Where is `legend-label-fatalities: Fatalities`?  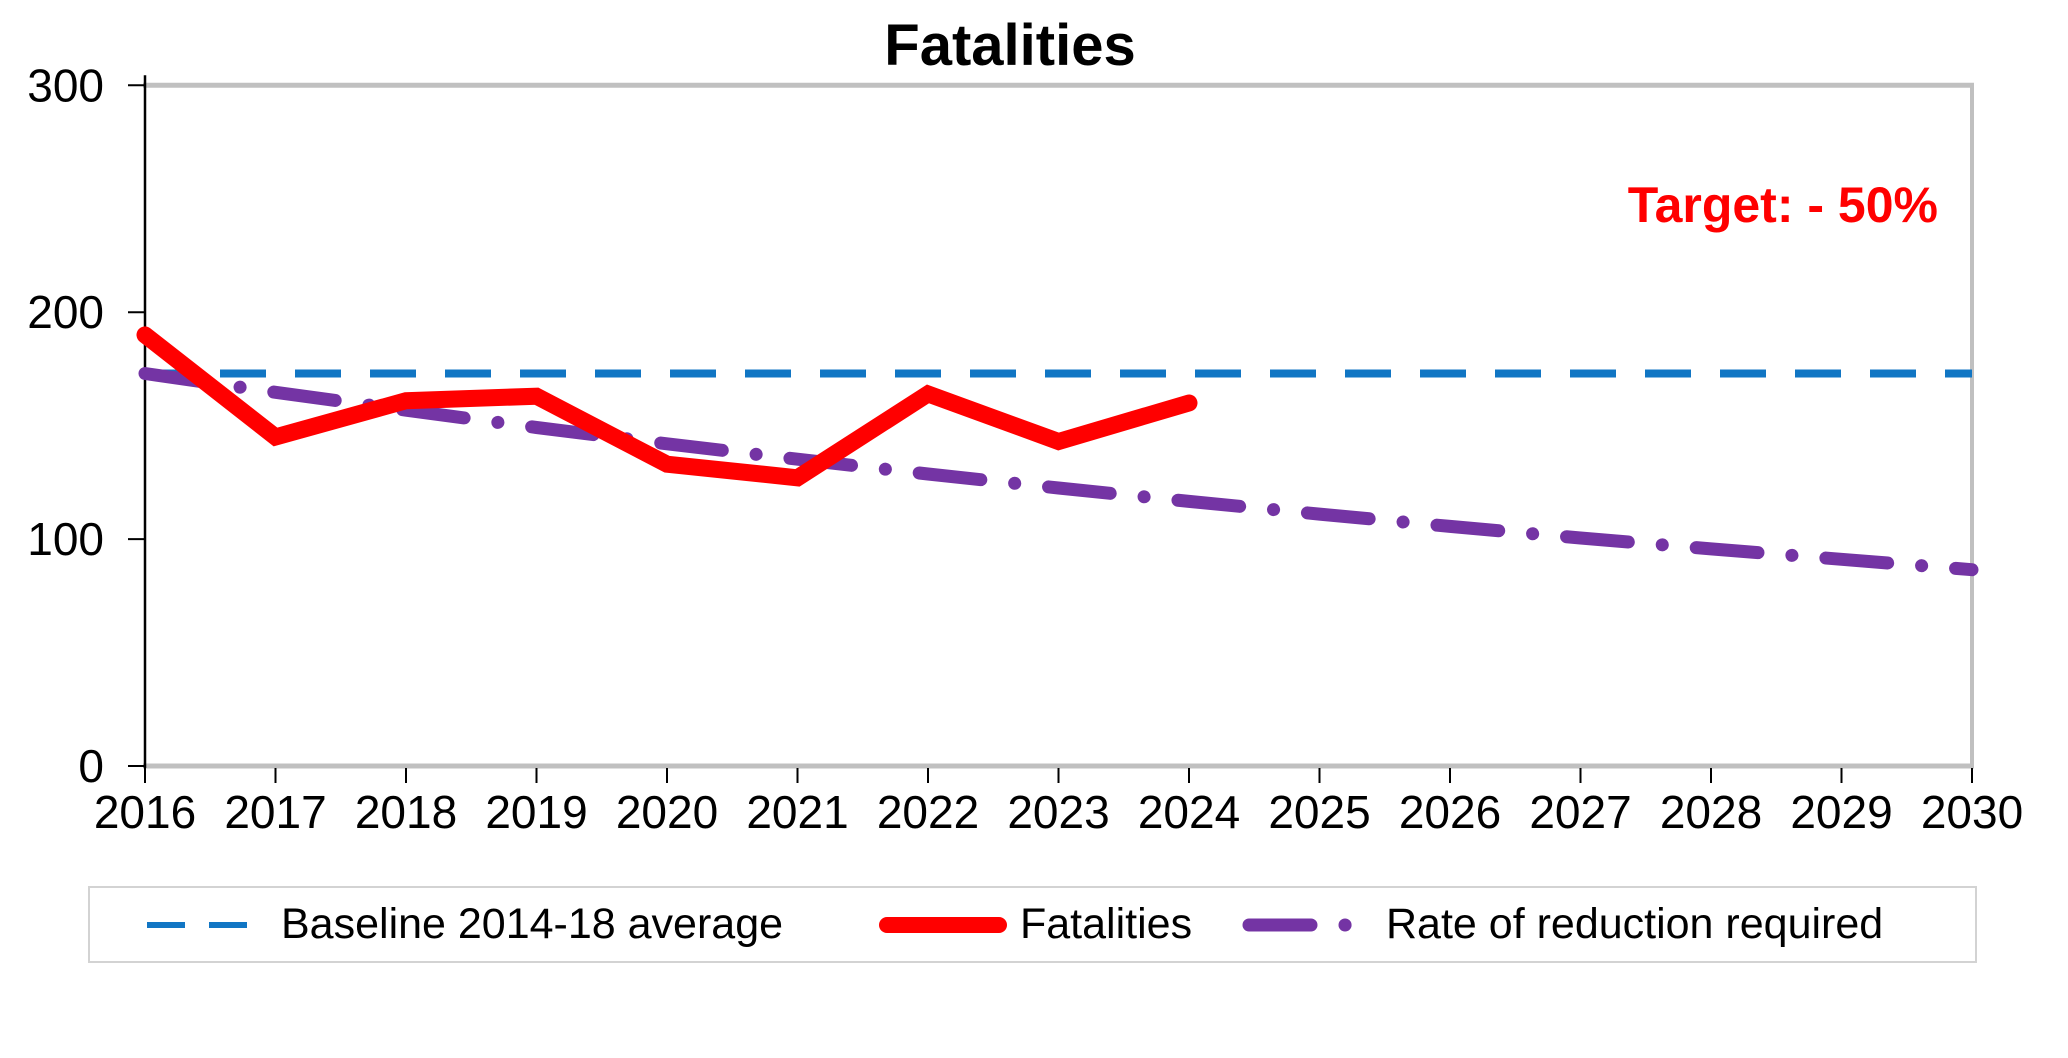
legend-label-fatalities: Fatalities is located at coordinates (1106, 924).